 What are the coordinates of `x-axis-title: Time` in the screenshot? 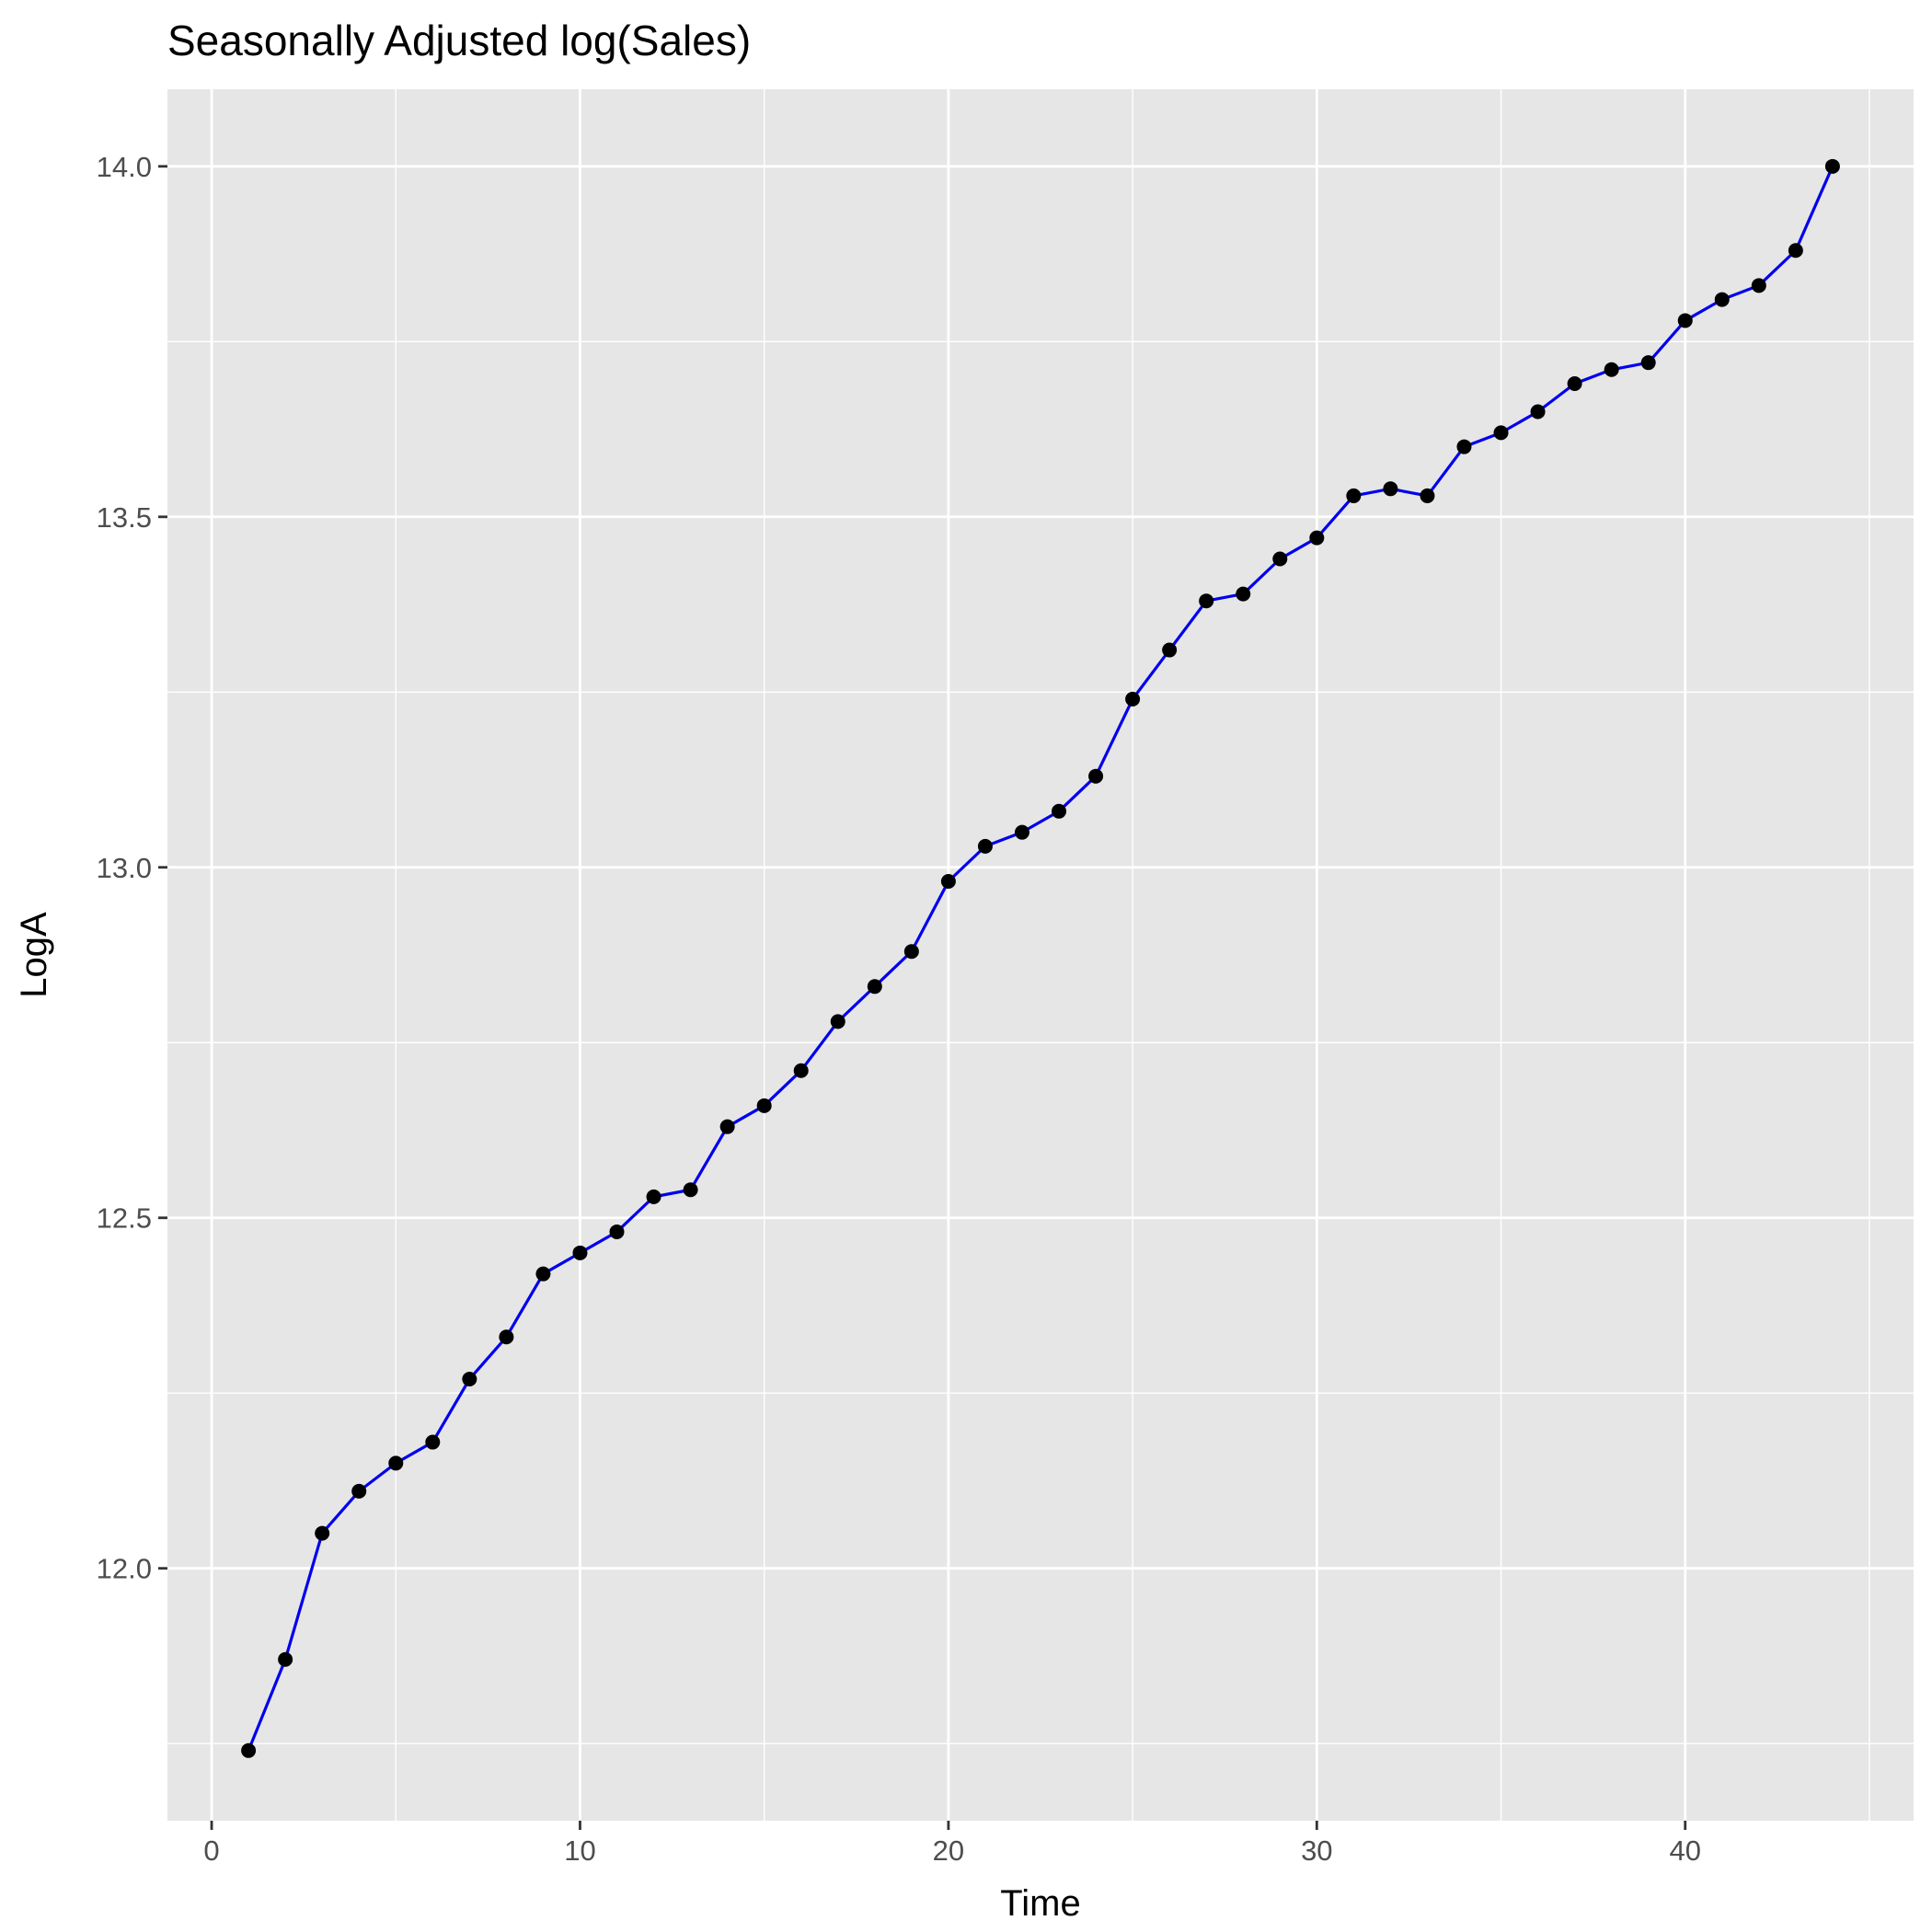 It's located at (1040, 1903).